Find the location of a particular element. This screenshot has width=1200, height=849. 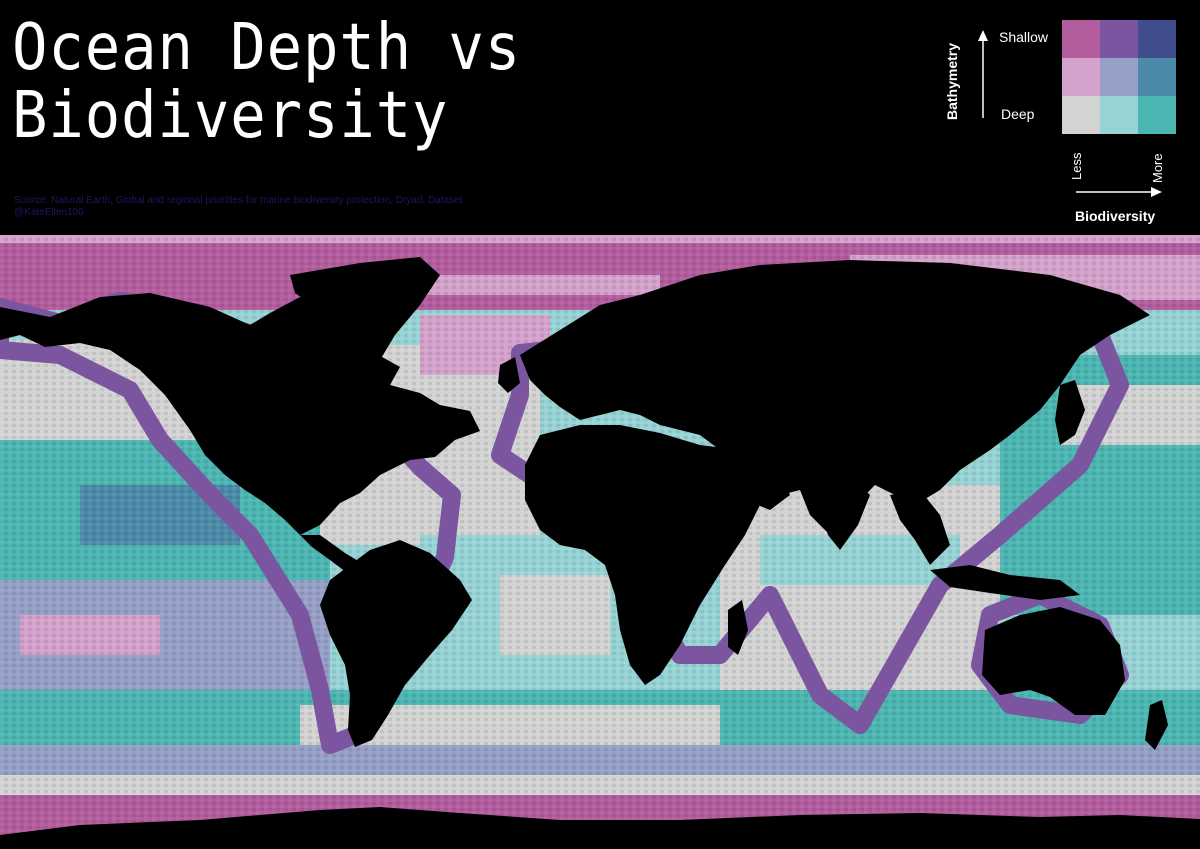

page-title: Ocean Depth vs Biodiversity is located at coordinates (266, 82).